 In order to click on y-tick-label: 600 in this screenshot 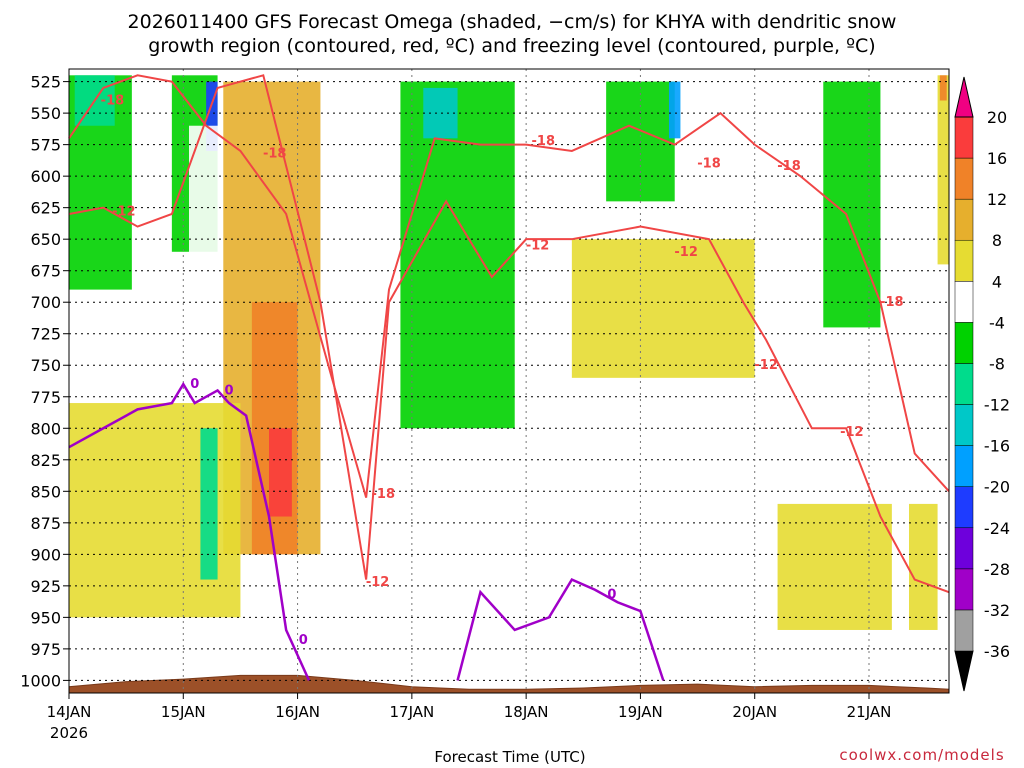, I will do `click(45, 176)`.